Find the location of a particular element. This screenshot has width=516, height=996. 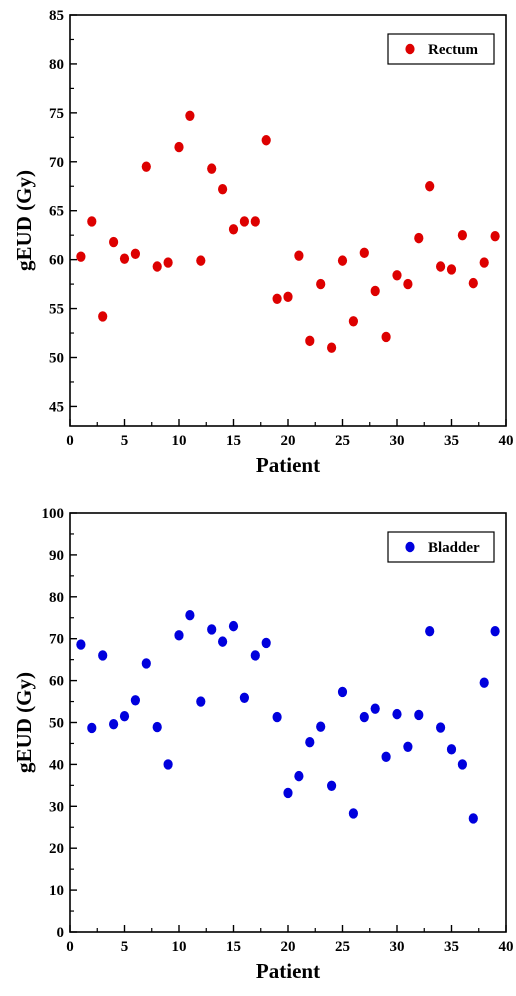

x-tick-label: 40 is located at coordinates (506, 441).